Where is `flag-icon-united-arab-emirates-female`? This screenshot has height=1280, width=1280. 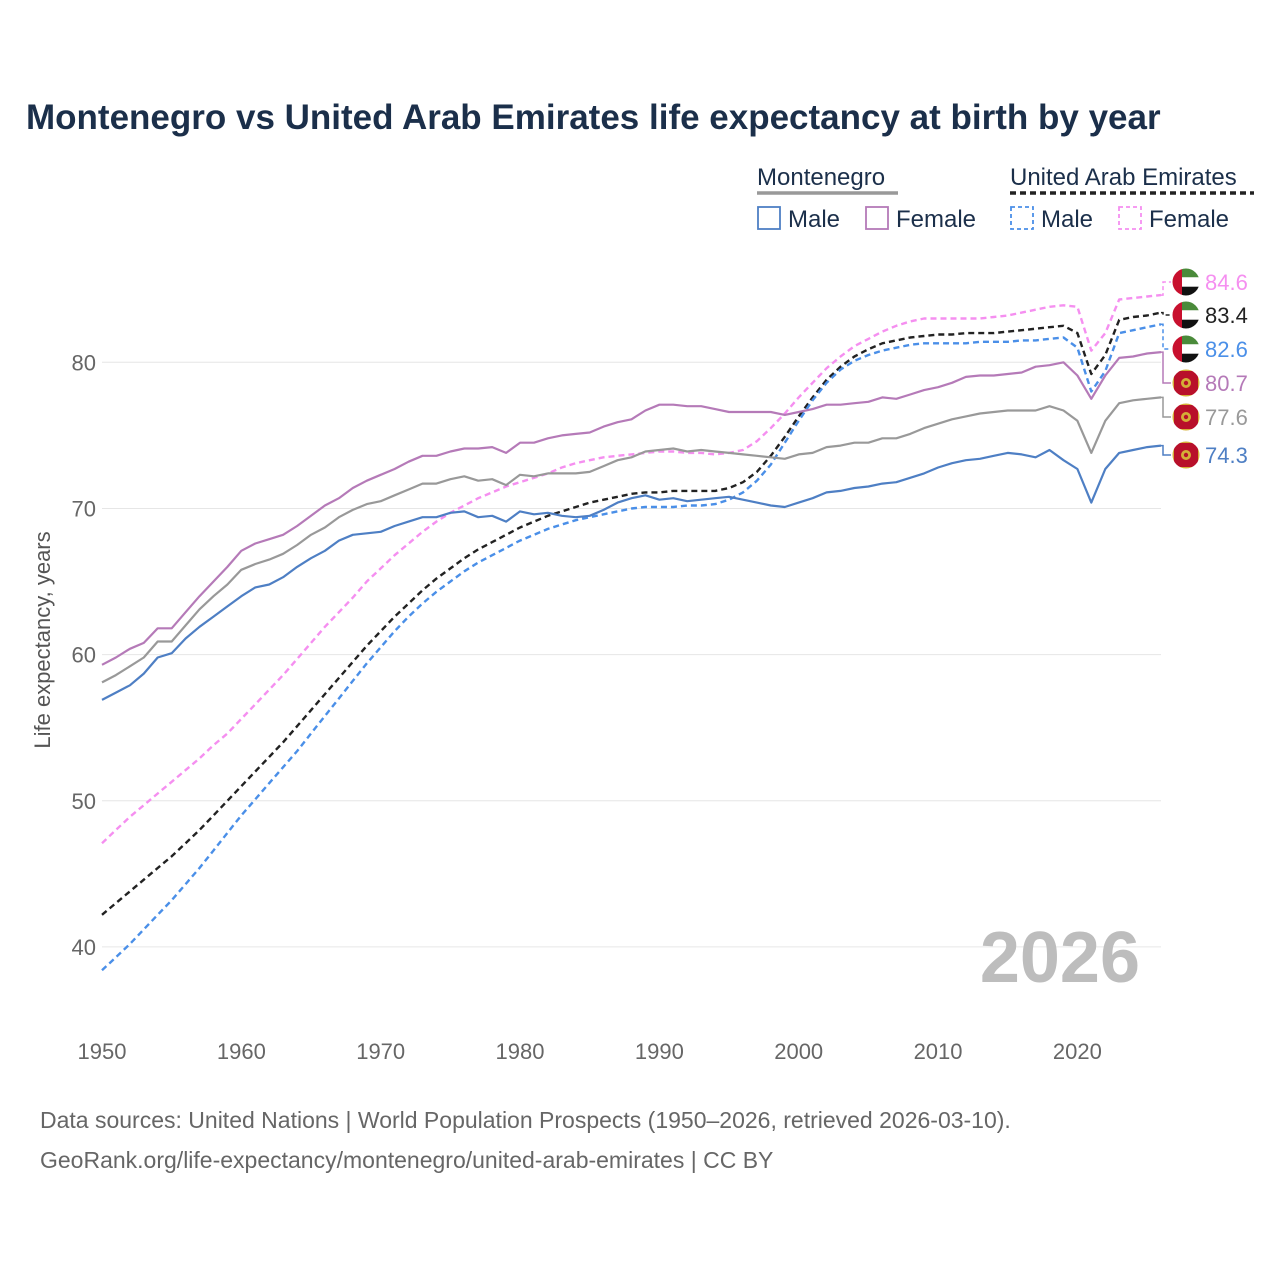
flag-icon-united-arab-emirates-female is located at coordinates (1186, 282).